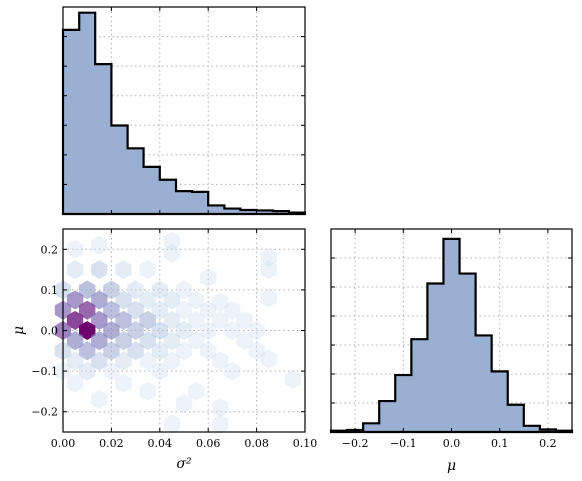 This screenshot has height=481, width=582. What do you see at coordinates (50, 331) in the screenshot?
I see `joint-y-tick-label: 0.0` at bounding box center [50, 331].